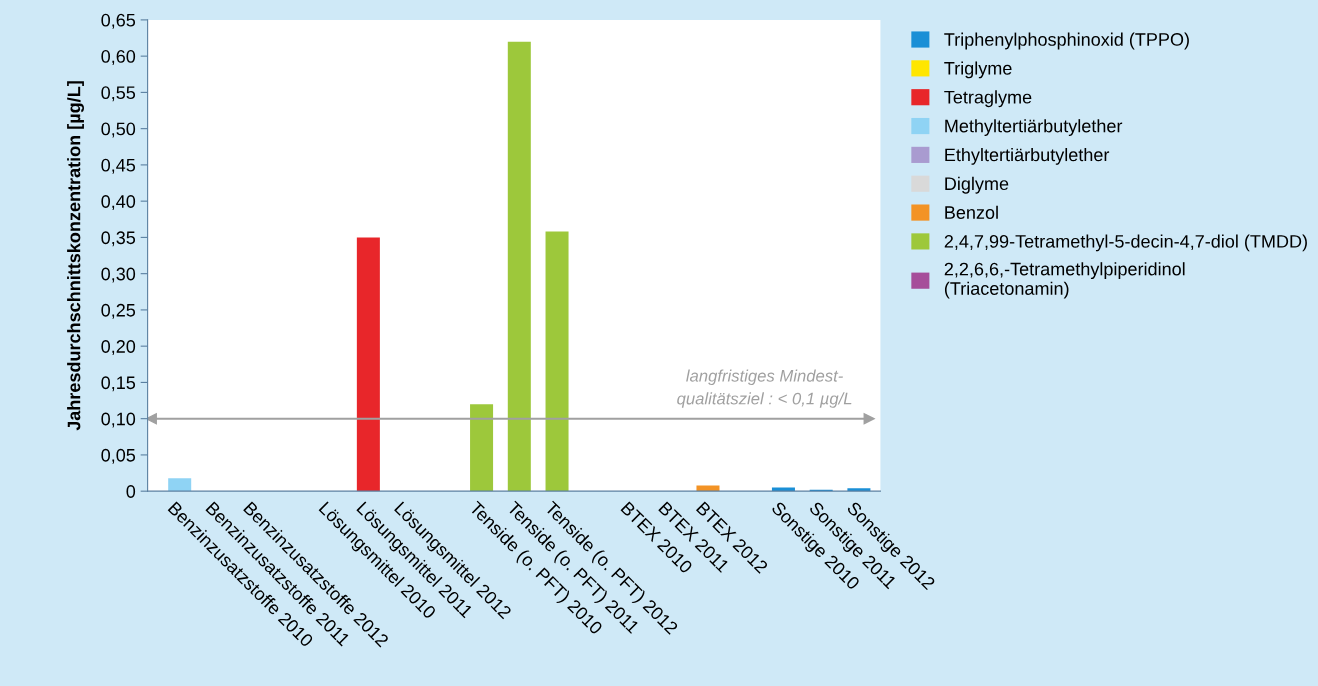  Describe the element at coordinates (971, 212) in the screenshot. I see `legend-label: Benzol` at that location.